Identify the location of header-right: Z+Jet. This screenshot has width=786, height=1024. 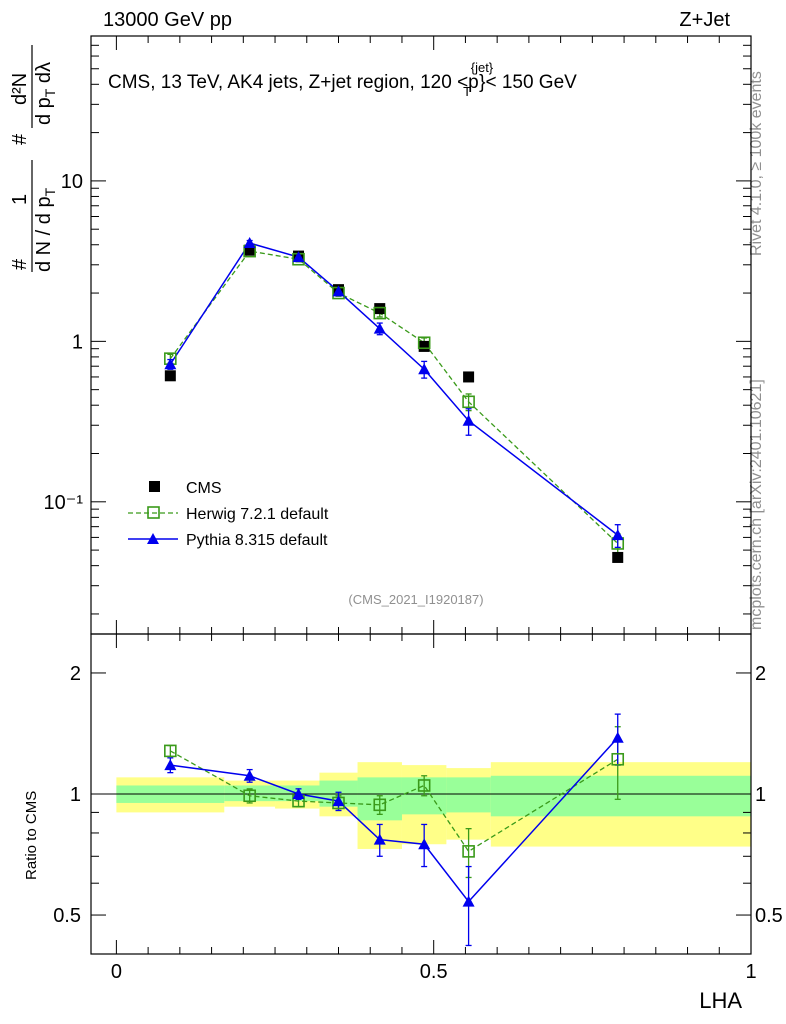
(704, 20).